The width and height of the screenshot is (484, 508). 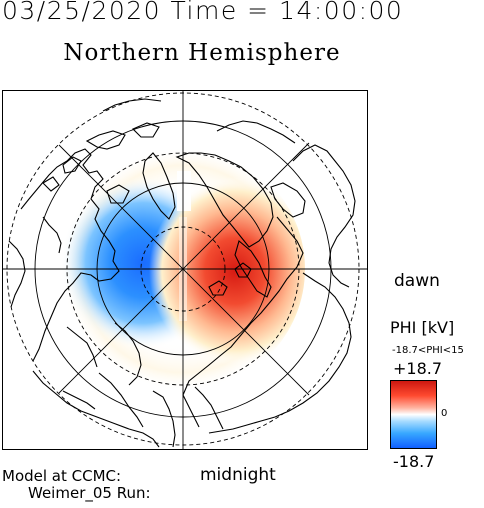 What do you see at coordinates (422, 327) in the screenshot?
I see `colorbar-title: PHI [kV]` at bounding box center [422, 327].